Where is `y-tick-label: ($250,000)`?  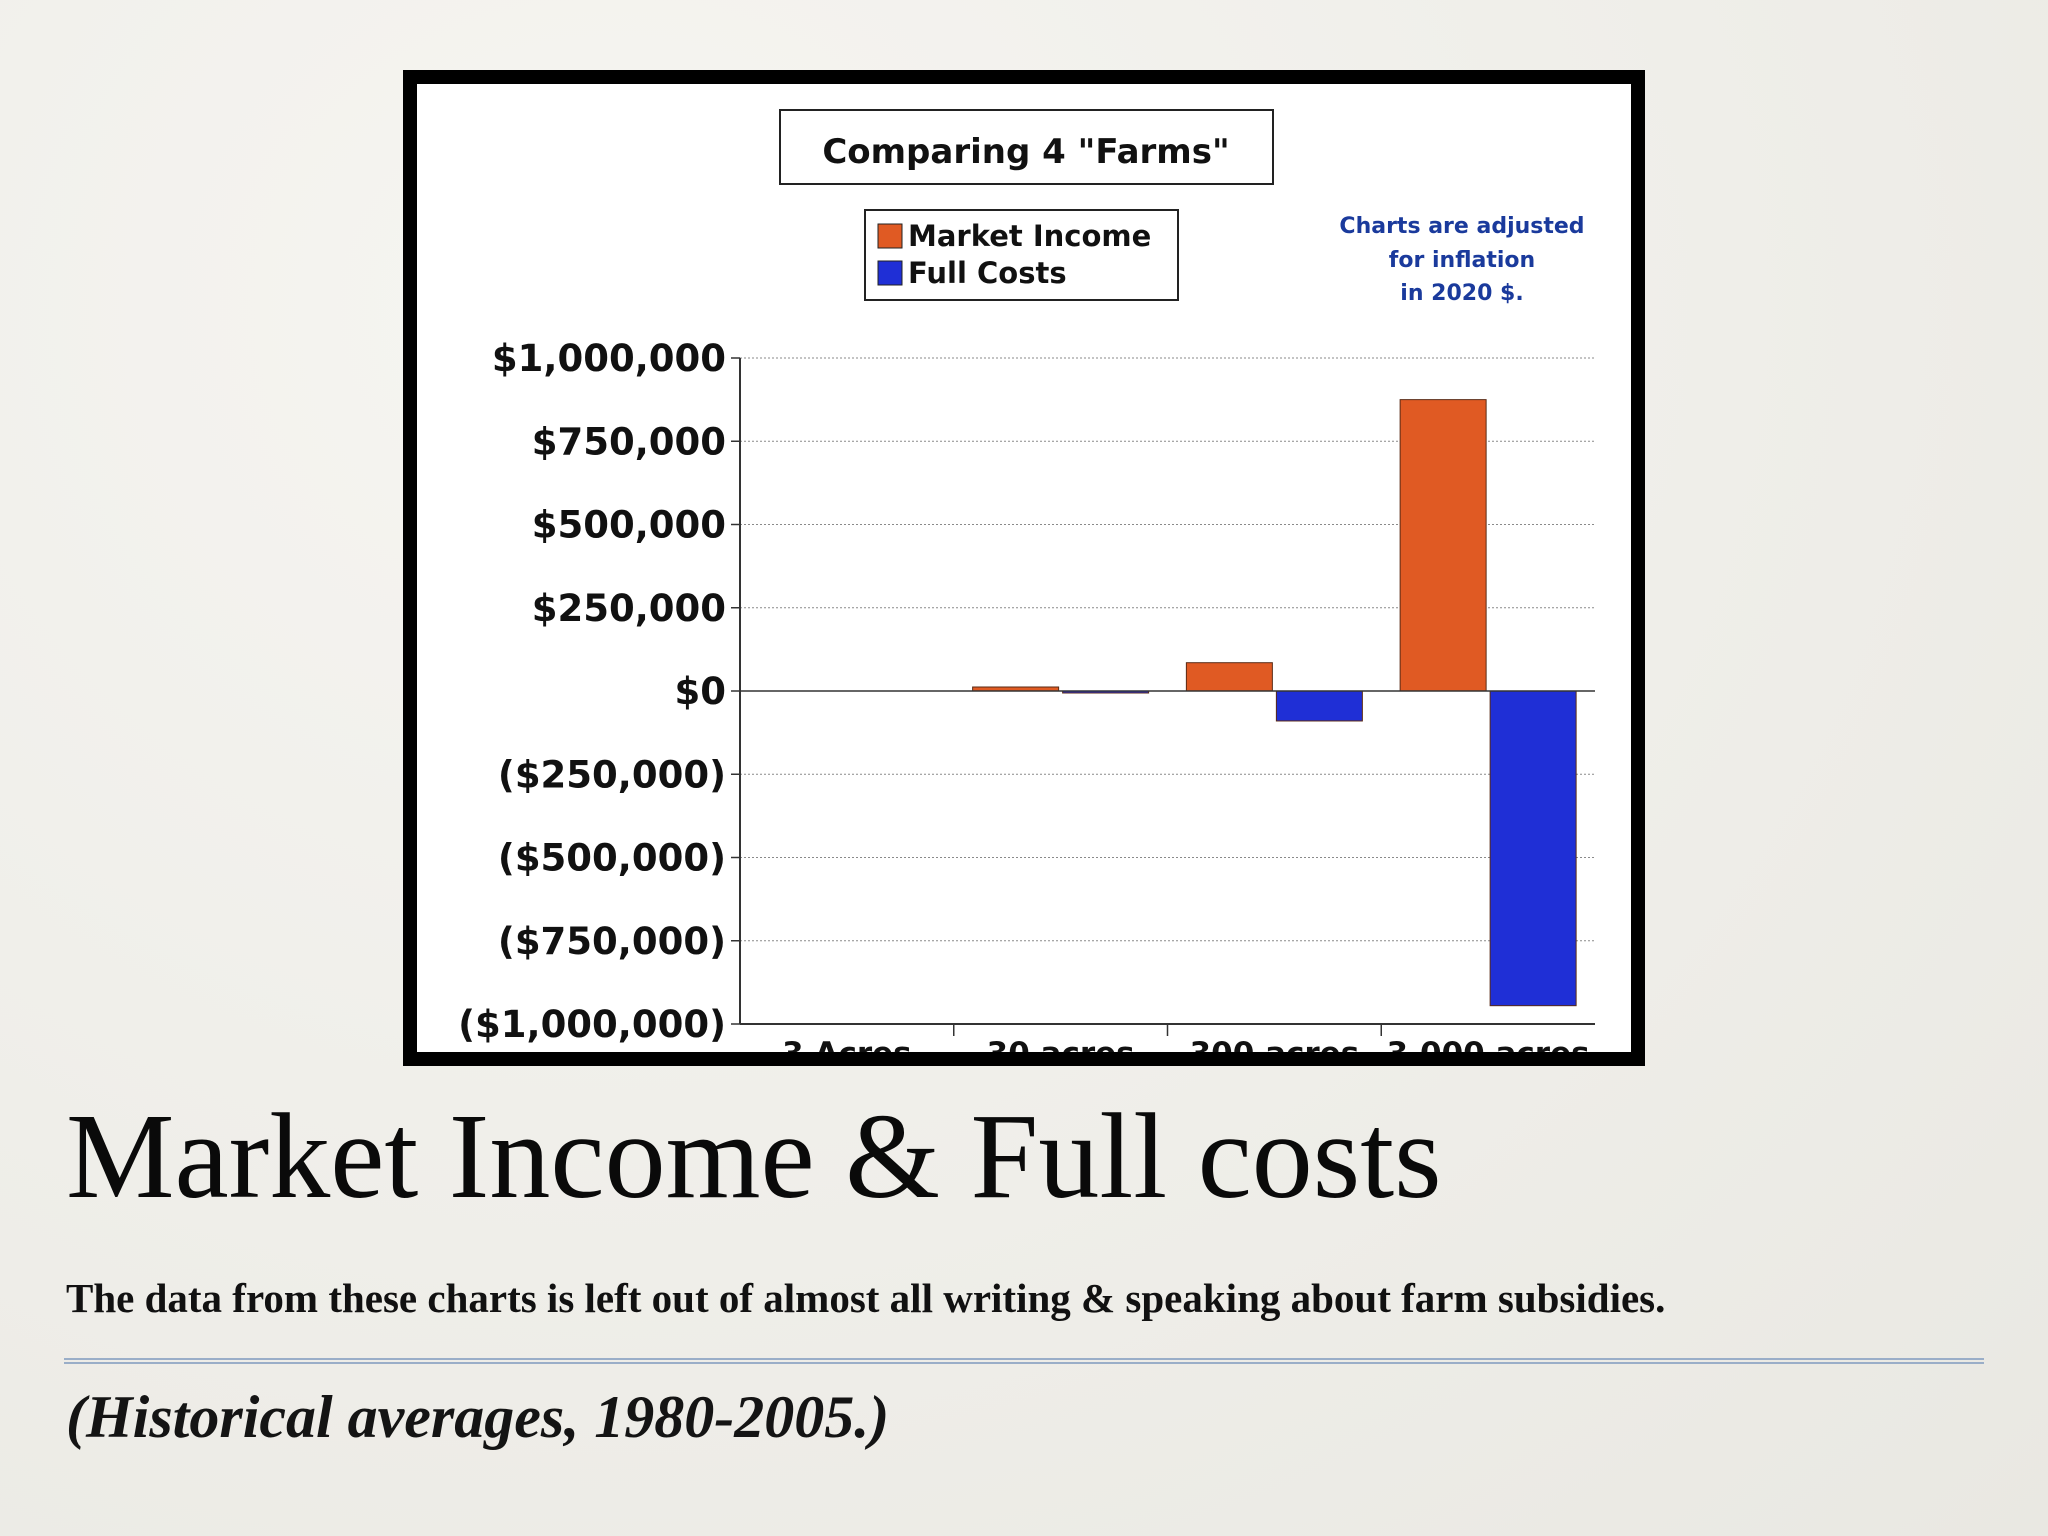
y-tick-label: ($250,000) is located at coordinates (612, 774).